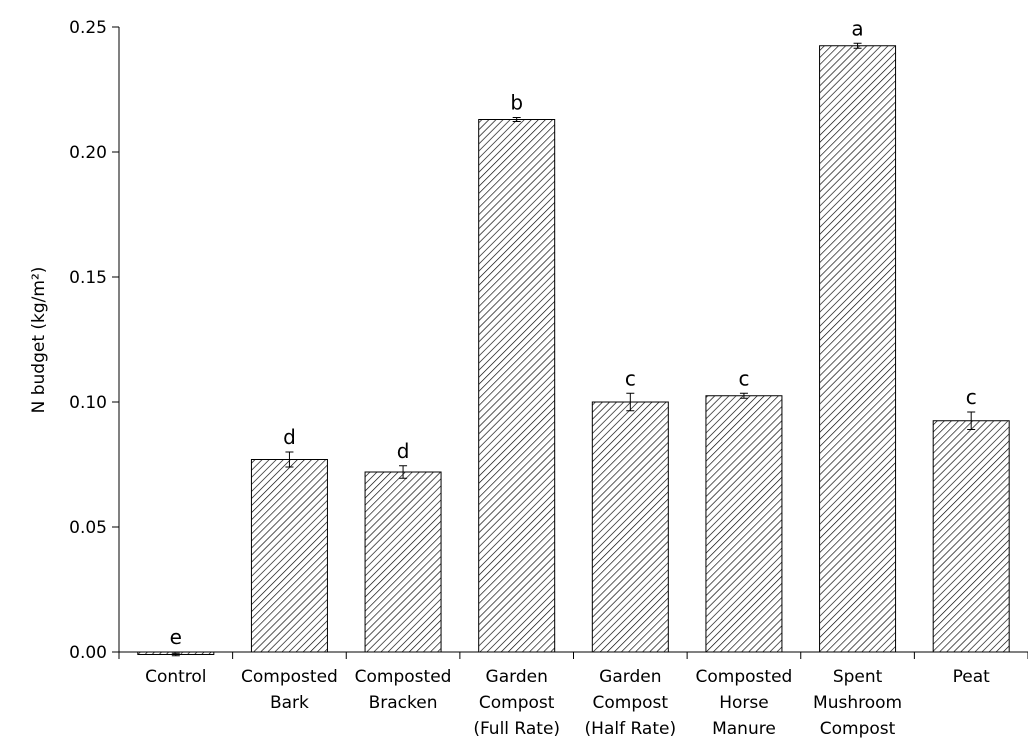  I want to click on significance-letter: e, so click(176, 637).